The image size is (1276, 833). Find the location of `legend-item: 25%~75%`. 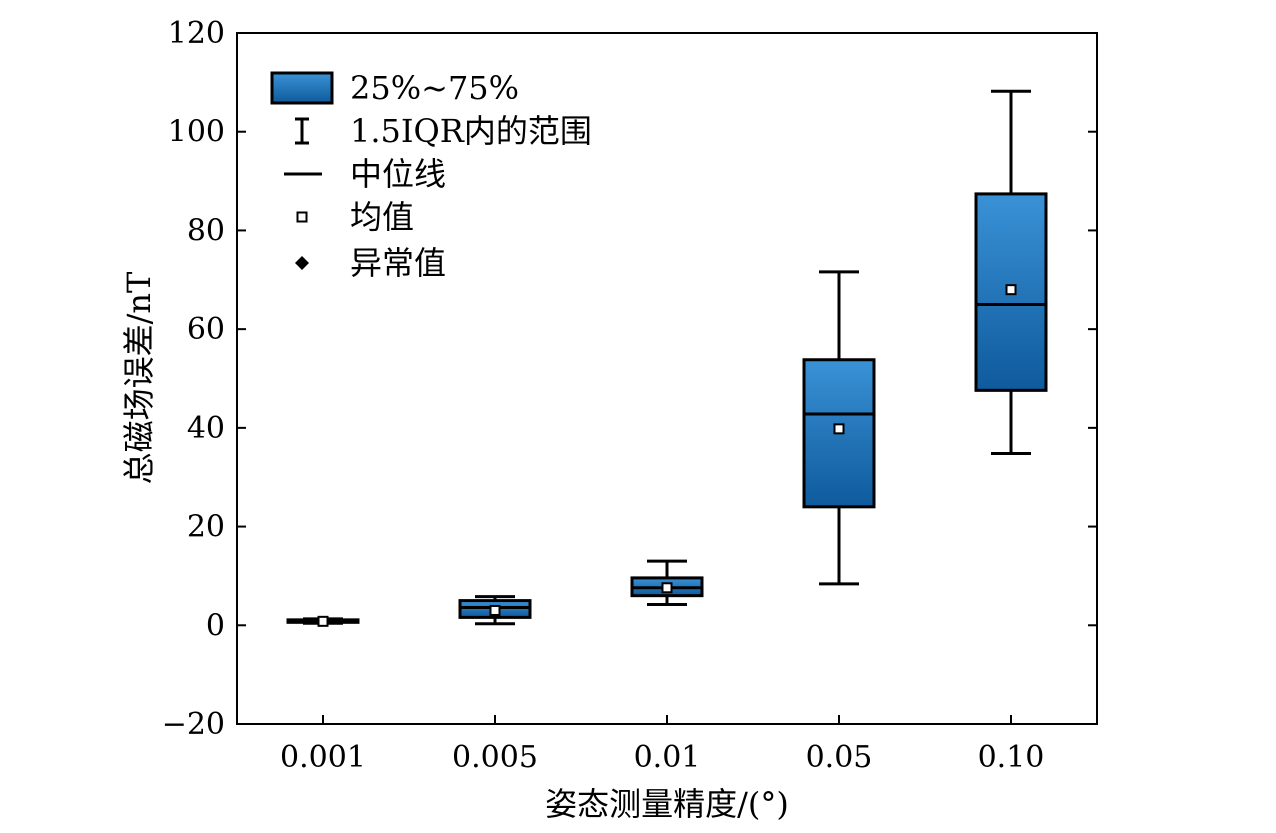

legend-item: 25%~75% is located at coordinates (394, 88).